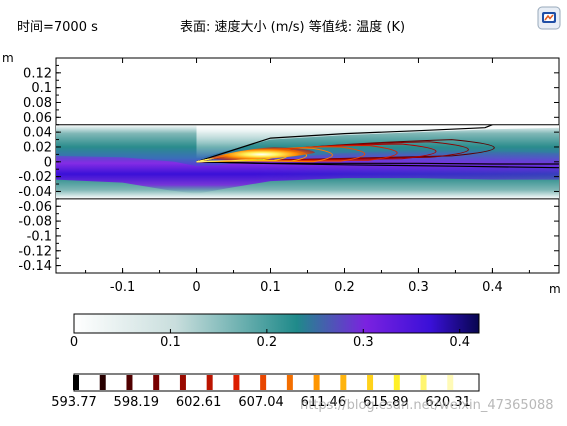 The image size is (567, 426). I want to click on temperature-tick-label: 602.61, so click(199, 402).